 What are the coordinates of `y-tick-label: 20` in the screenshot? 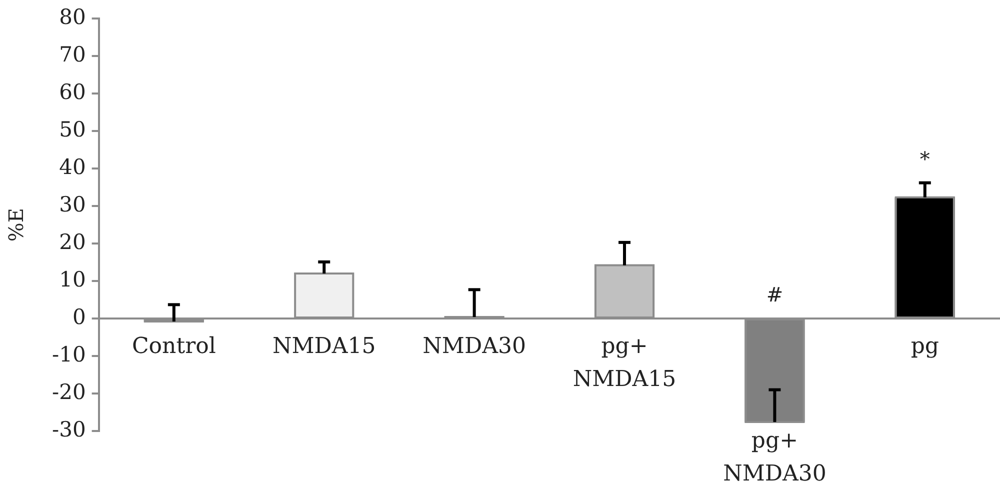 It's located at (72, 242).